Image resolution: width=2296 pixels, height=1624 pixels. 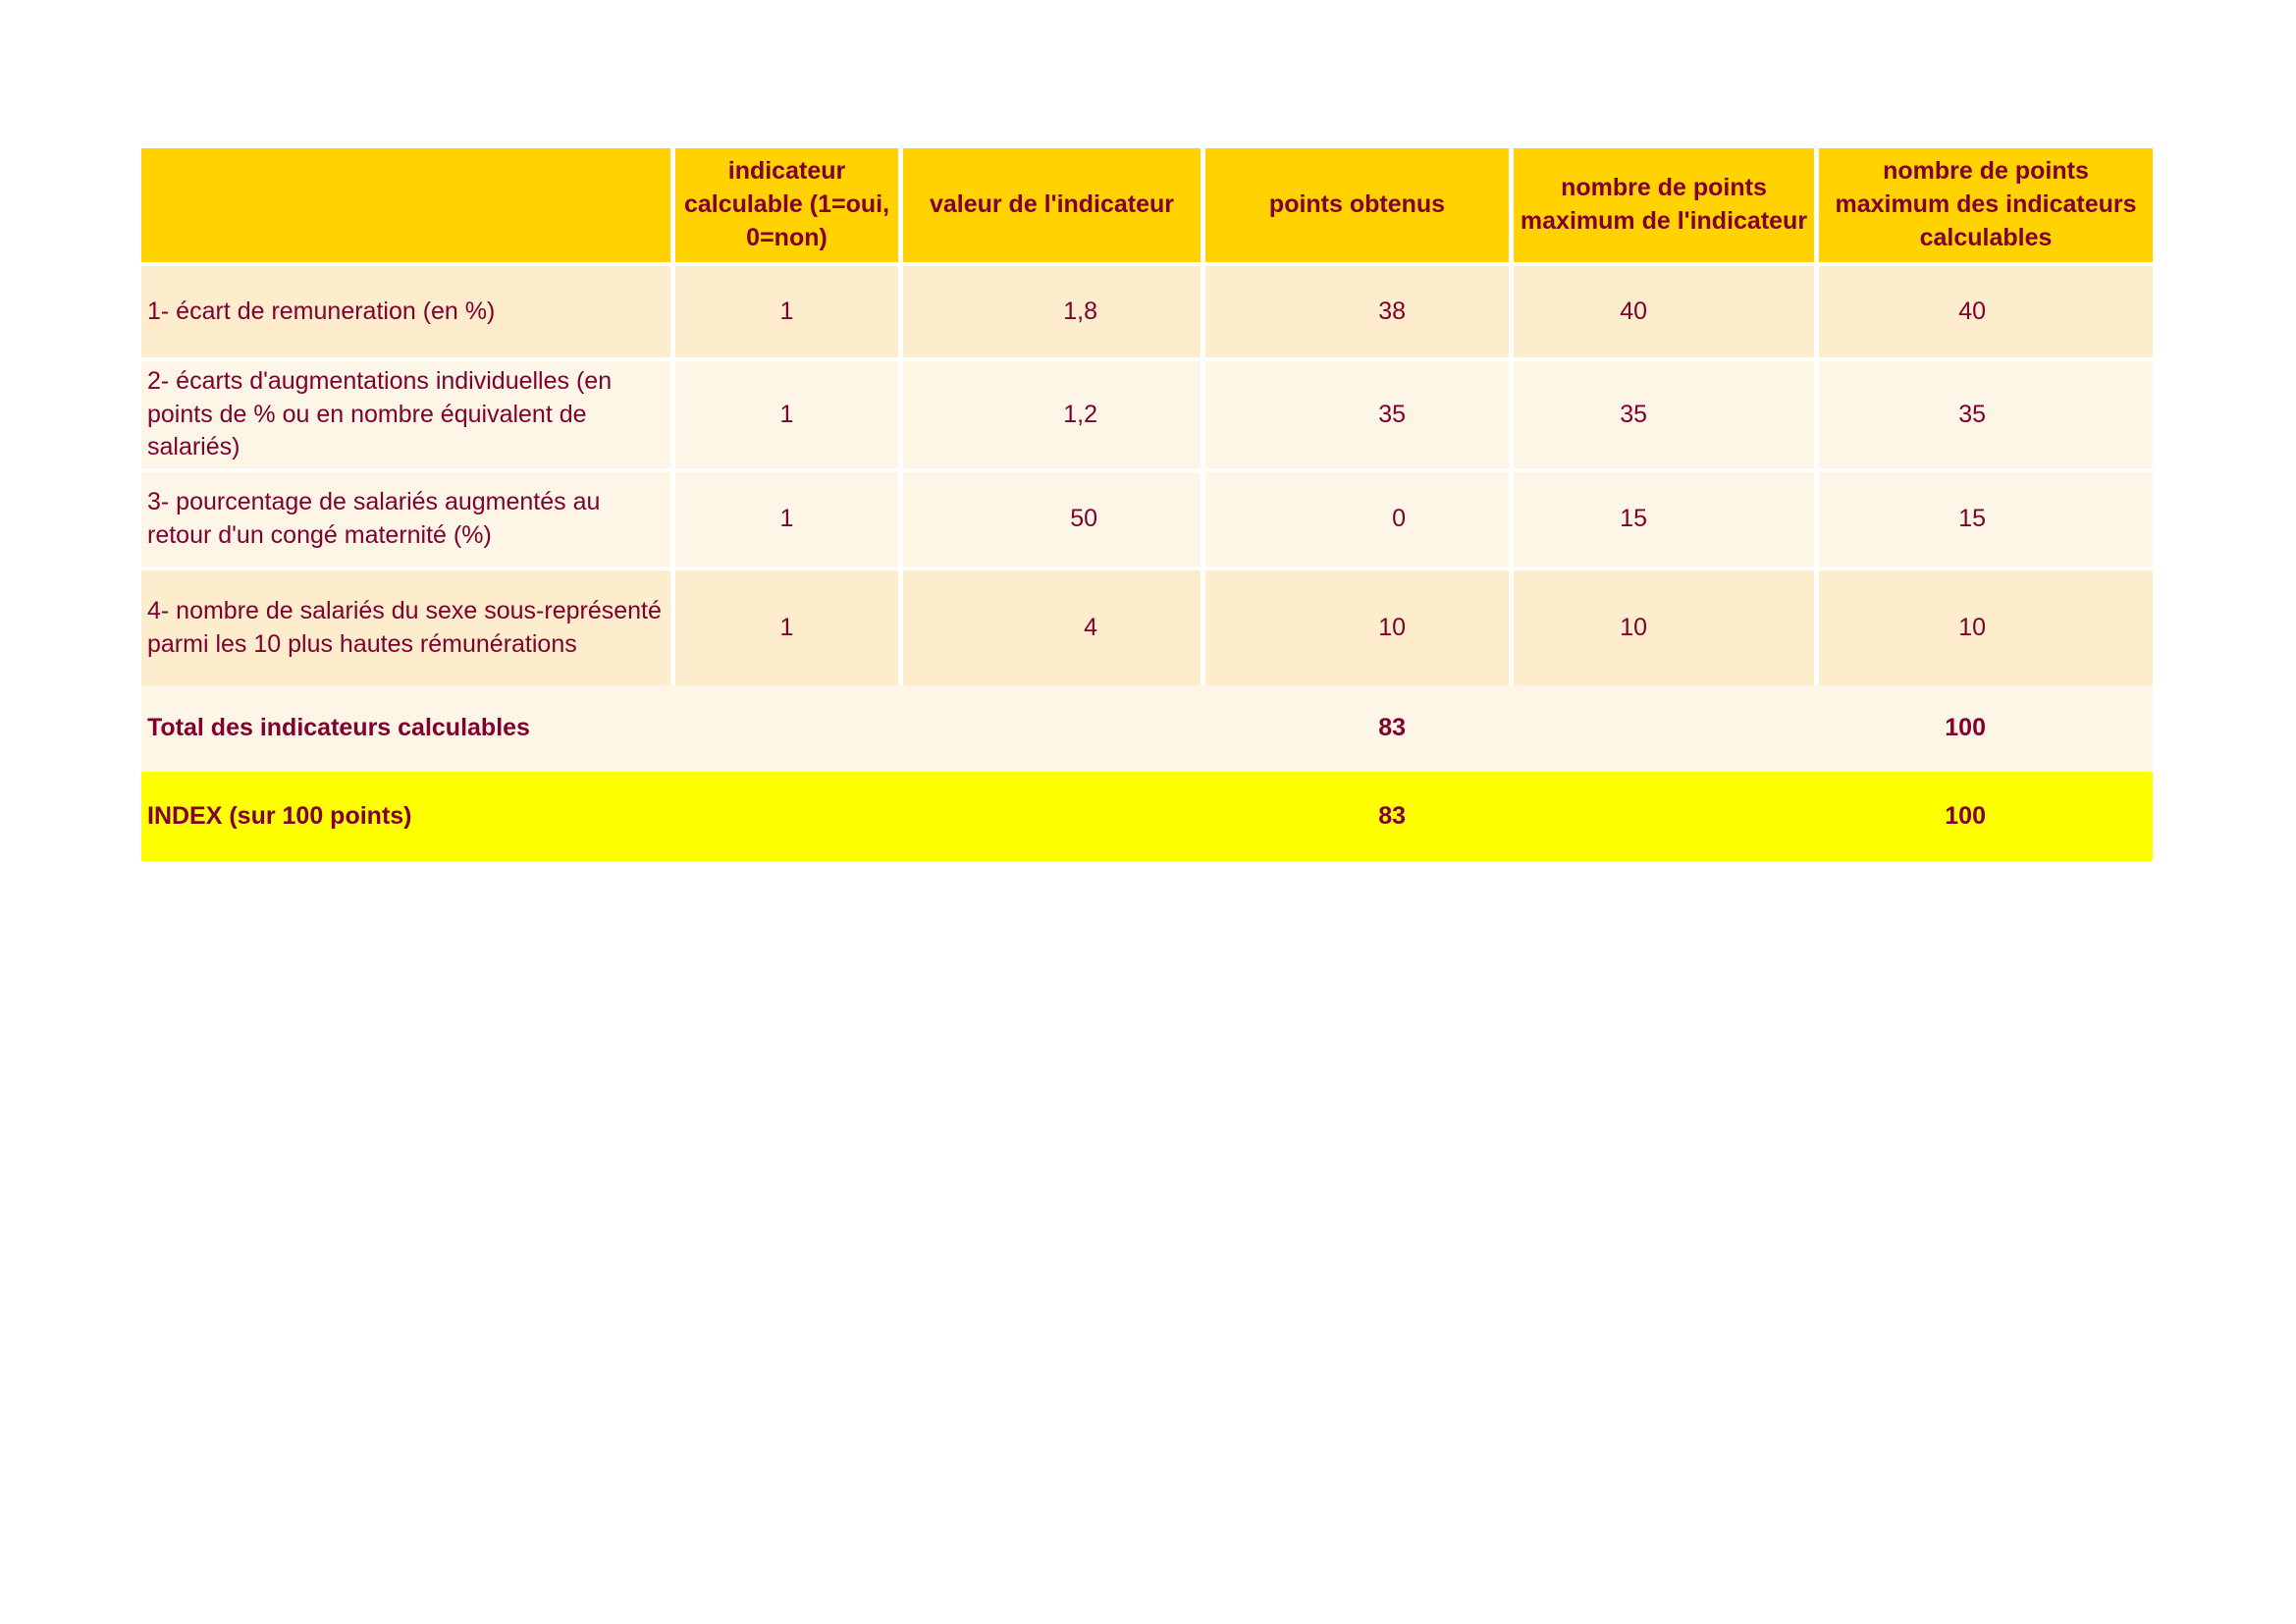 I want to click on header-valeur: valeur de l'indicateur, so click(x=1052, y=205).